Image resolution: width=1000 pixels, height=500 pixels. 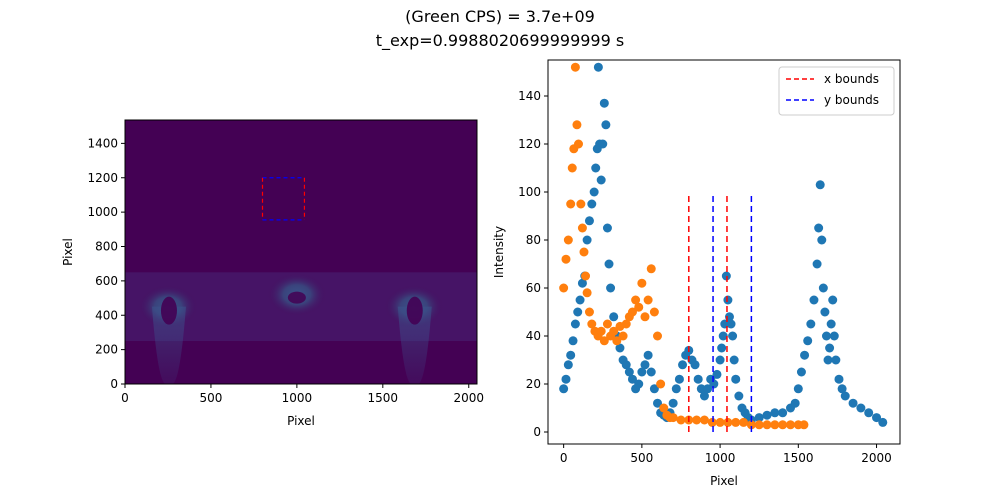 I want to click on heatmap-y-label: Pixel, so click(x=68, y=252).